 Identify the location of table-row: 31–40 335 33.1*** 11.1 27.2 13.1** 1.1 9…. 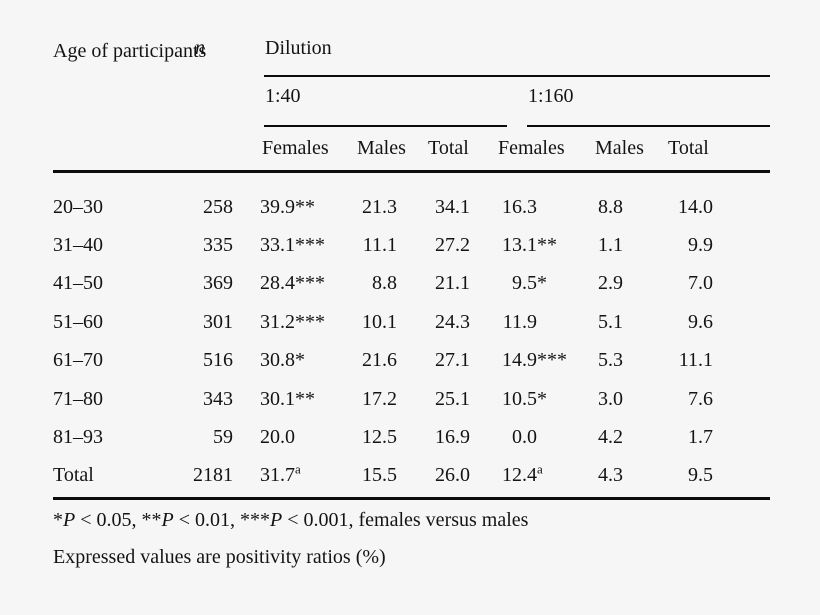
(411, 245).